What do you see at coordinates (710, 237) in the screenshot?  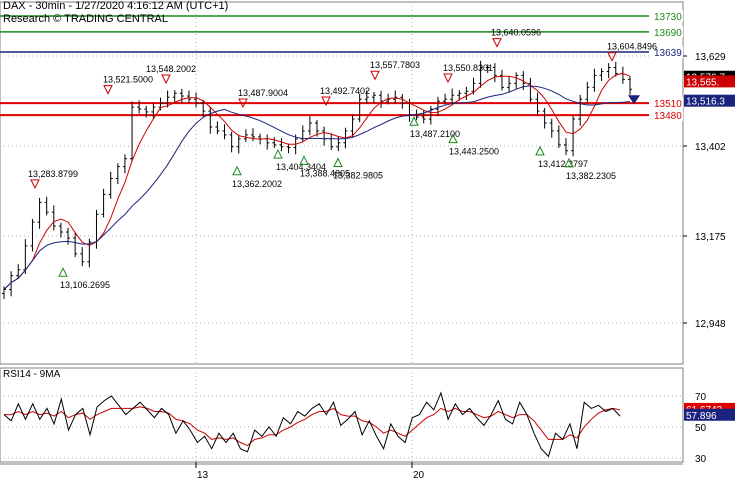 I see `price-y-tick-label: 13,175` at bounding box center [710, 237].